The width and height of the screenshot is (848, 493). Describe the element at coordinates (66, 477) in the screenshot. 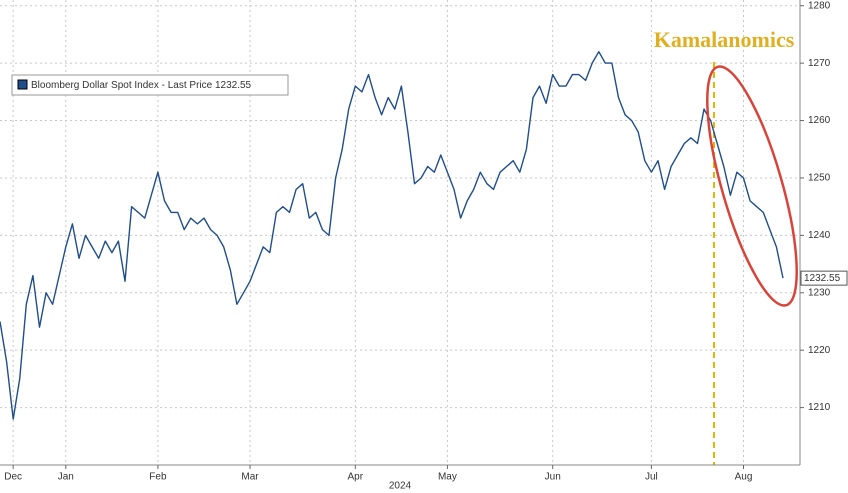

I see `x-tick-label: Jan` at that location.